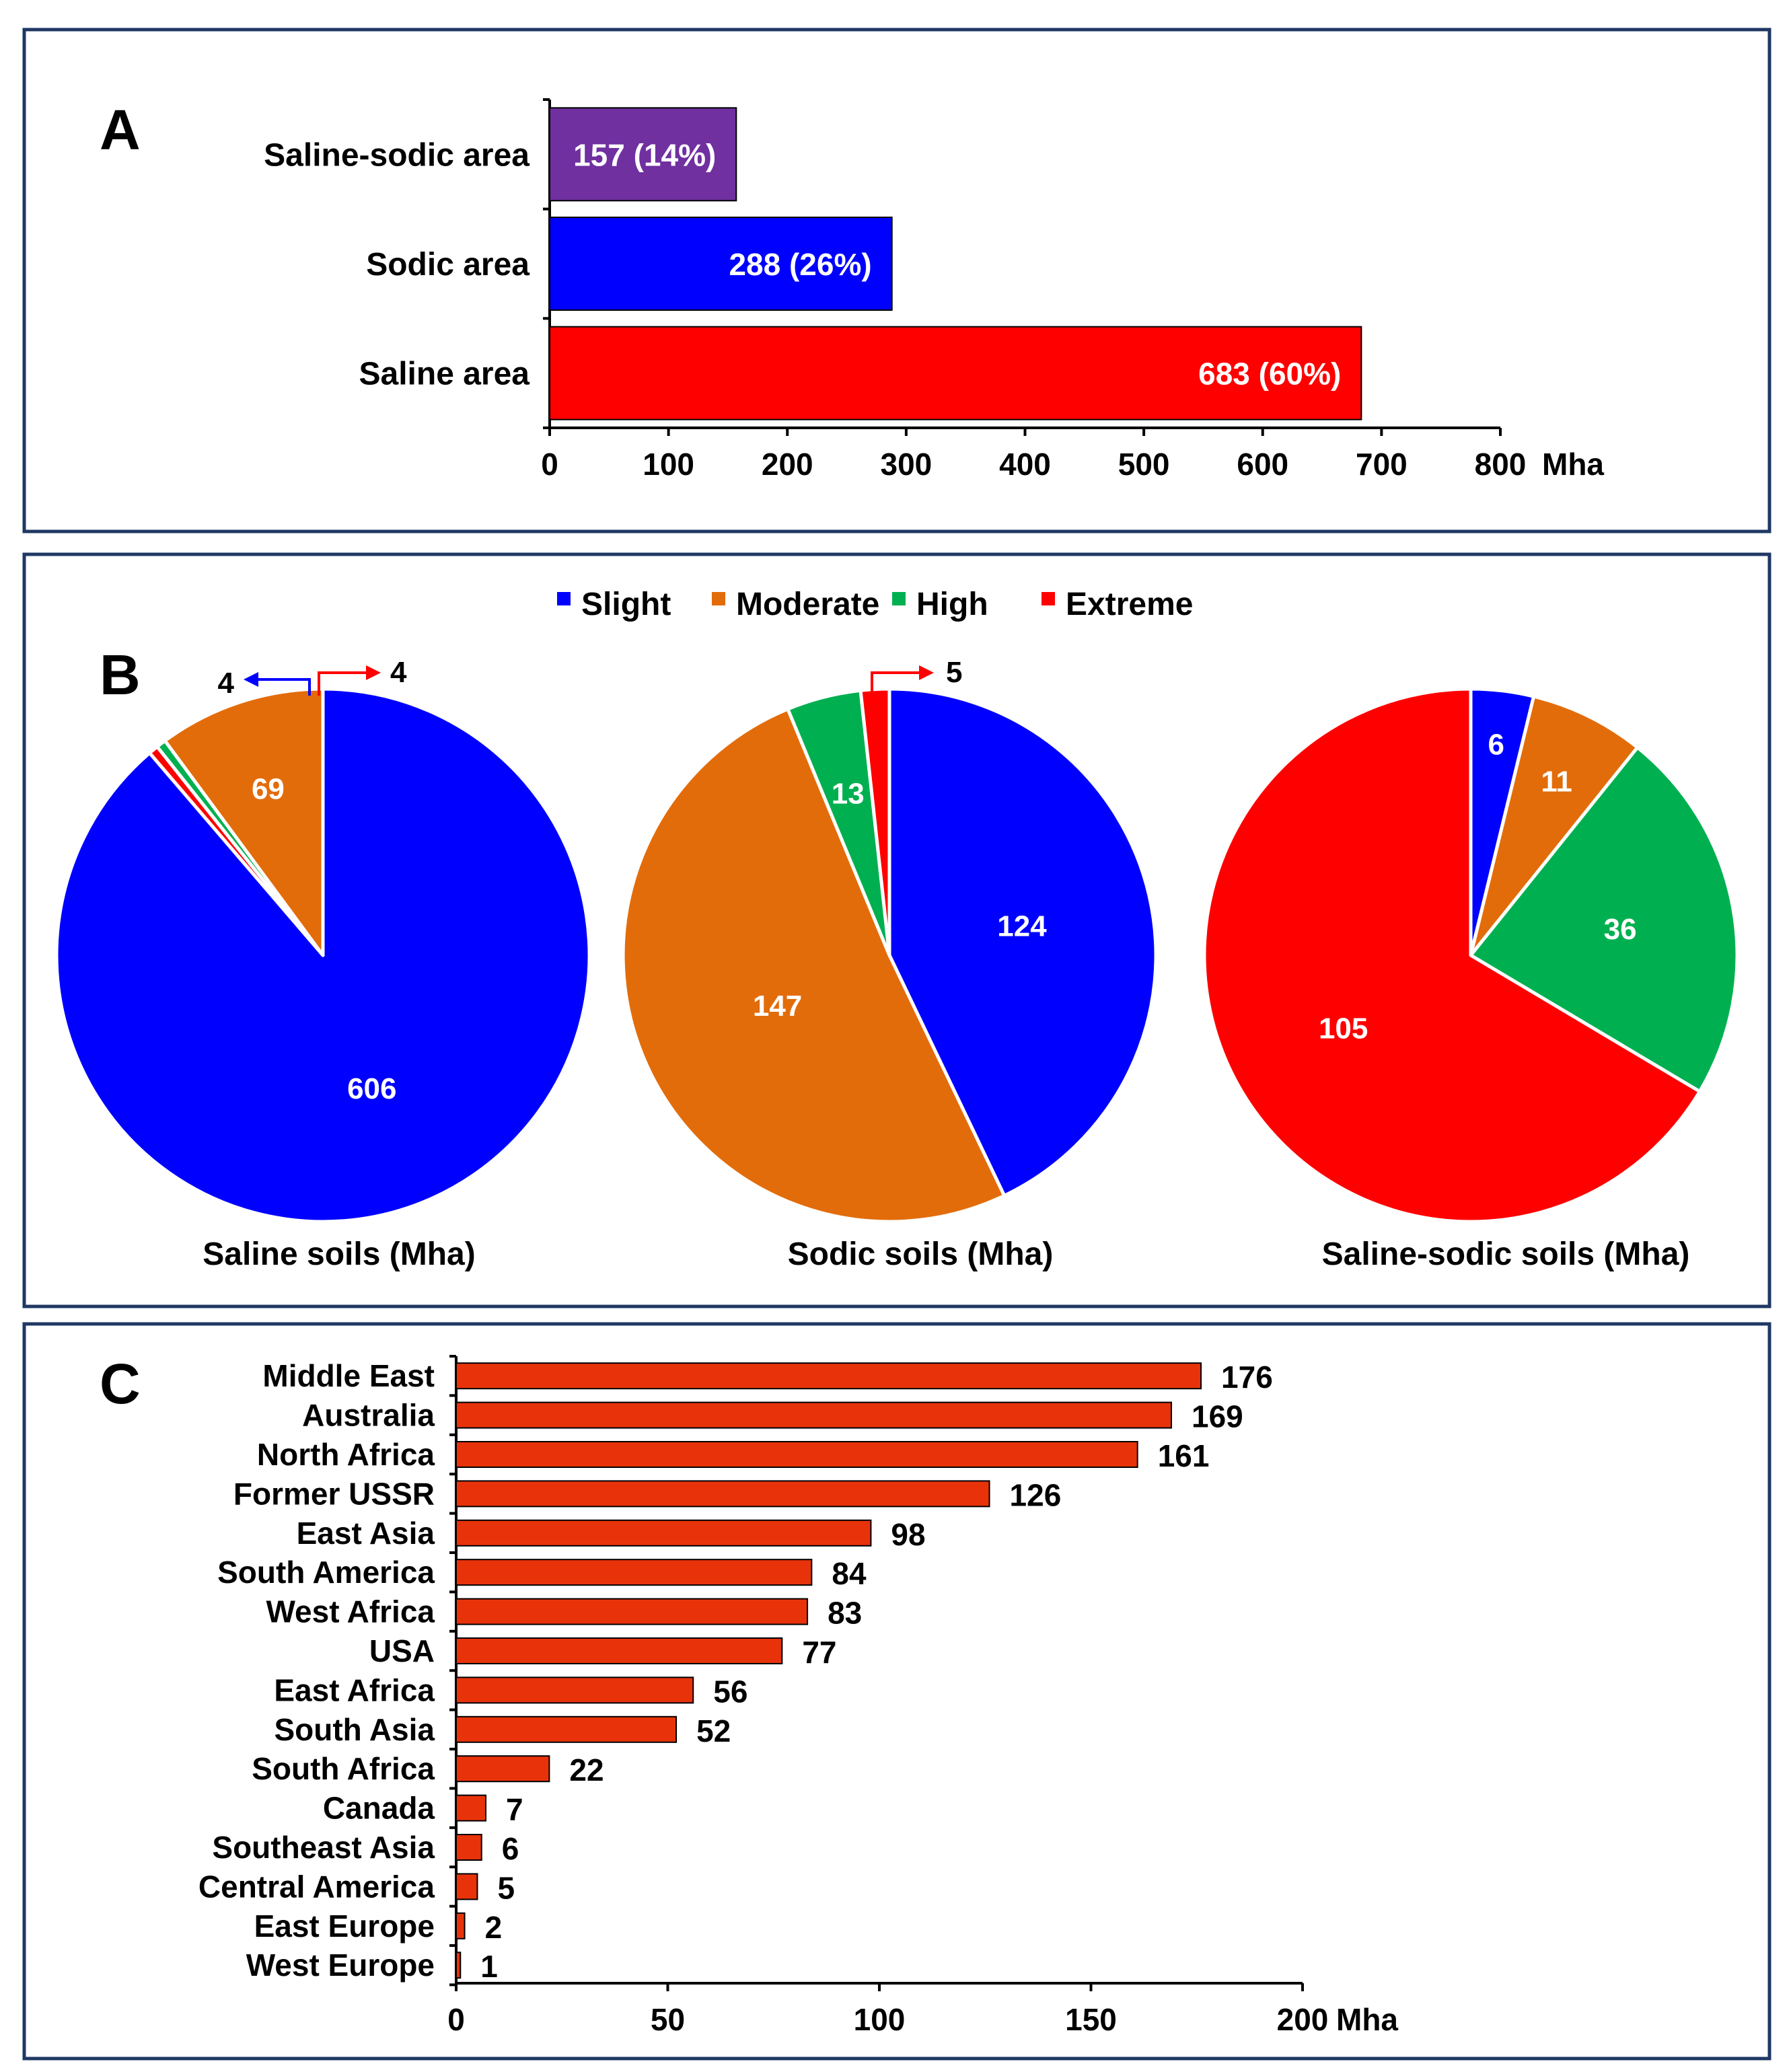 The width and height of the screenshot is (1791, 2072). I want to click on x-tick-label: 300, so click(907, 464).